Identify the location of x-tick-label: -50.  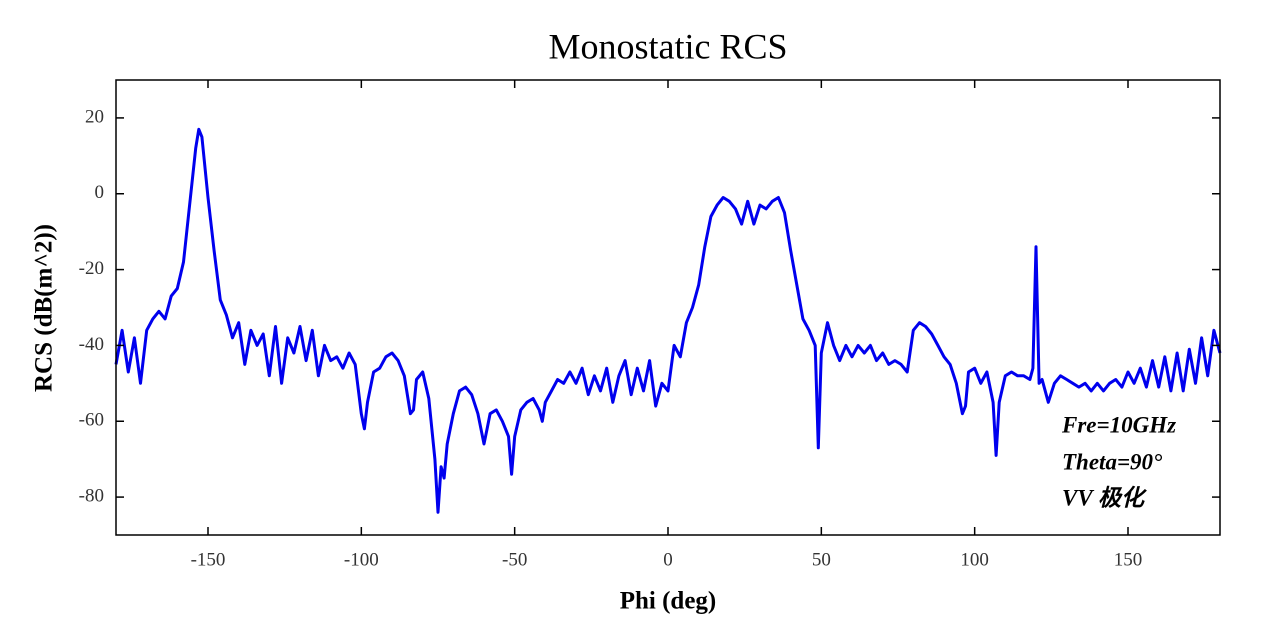
(514, 559).